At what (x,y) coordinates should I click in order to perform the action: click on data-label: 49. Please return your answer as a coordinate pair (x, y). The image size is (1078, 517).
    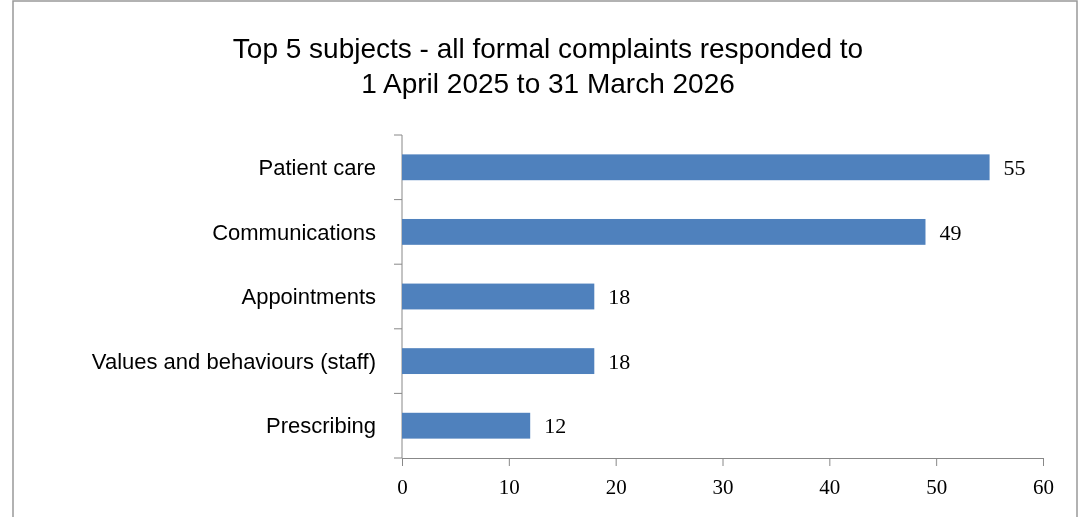
    Looking at the image, I should click on (950, 232).